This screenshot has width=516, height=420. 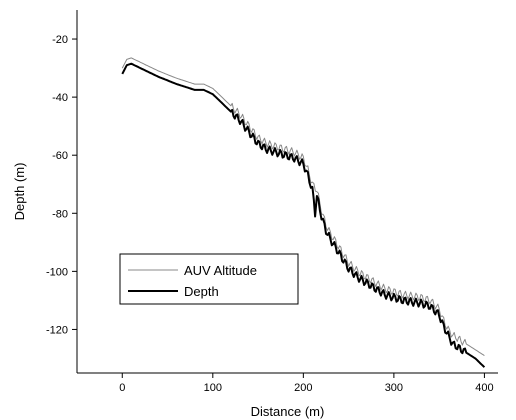 What do you see at coordinates (201, 291) in the screenshot?
I see `legend-label-depth: Depth` at bounding box center [201, 291].